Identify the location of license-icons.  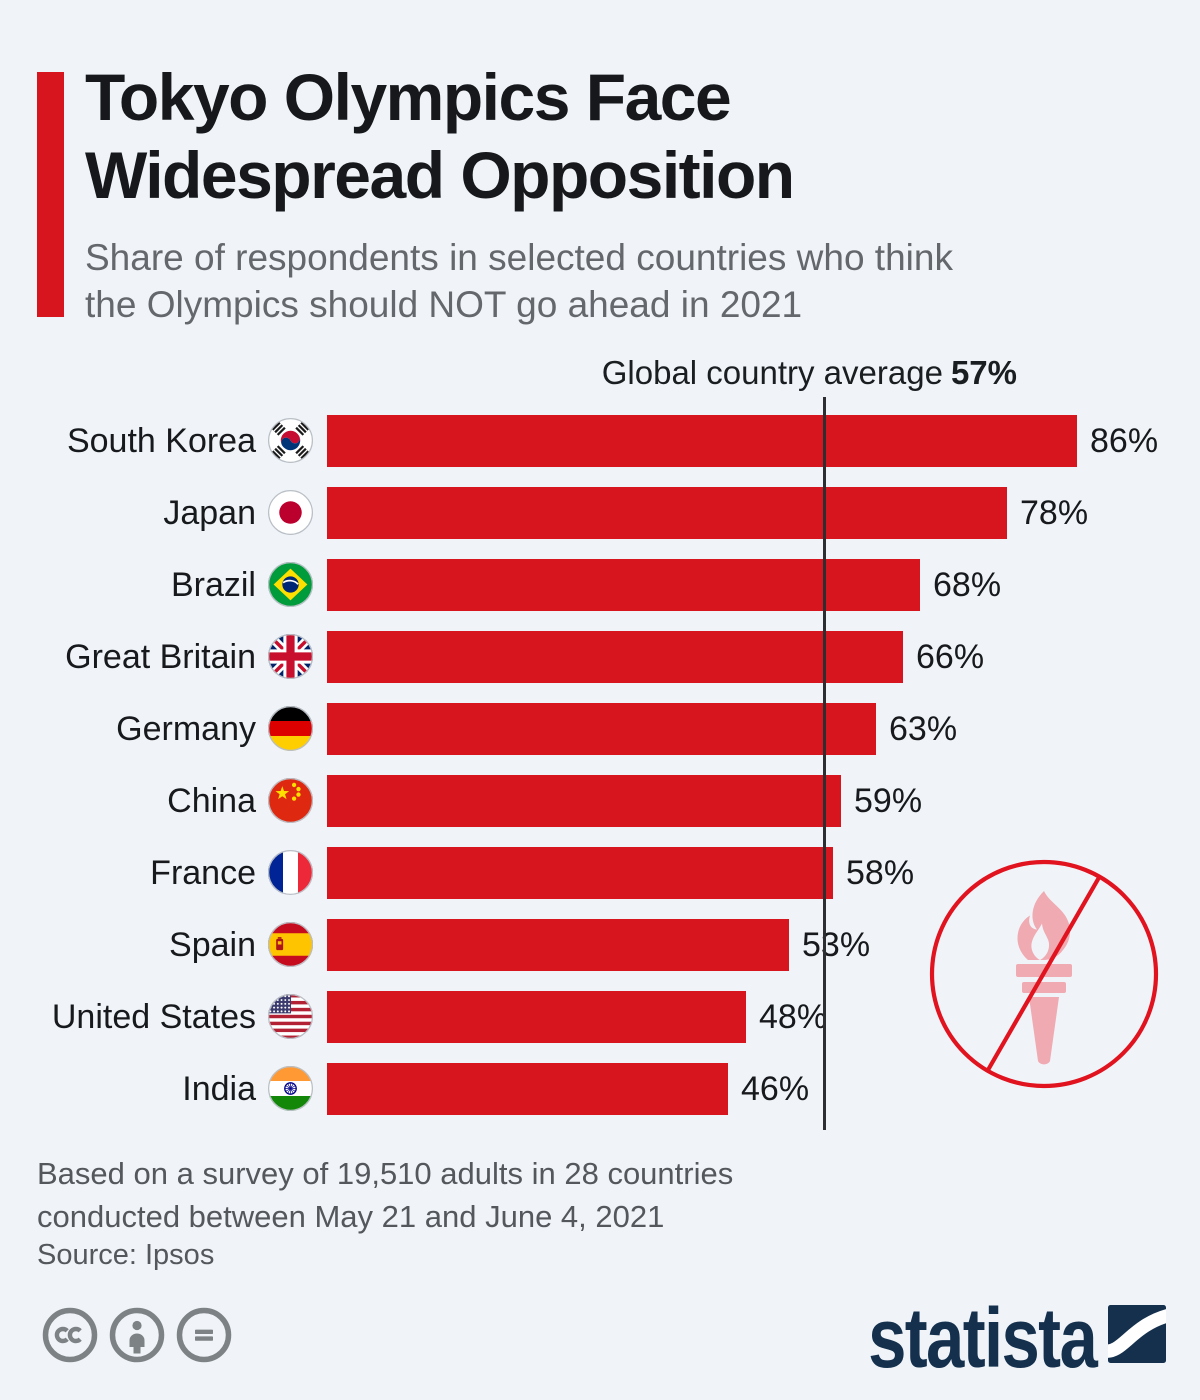
(137, 1335).